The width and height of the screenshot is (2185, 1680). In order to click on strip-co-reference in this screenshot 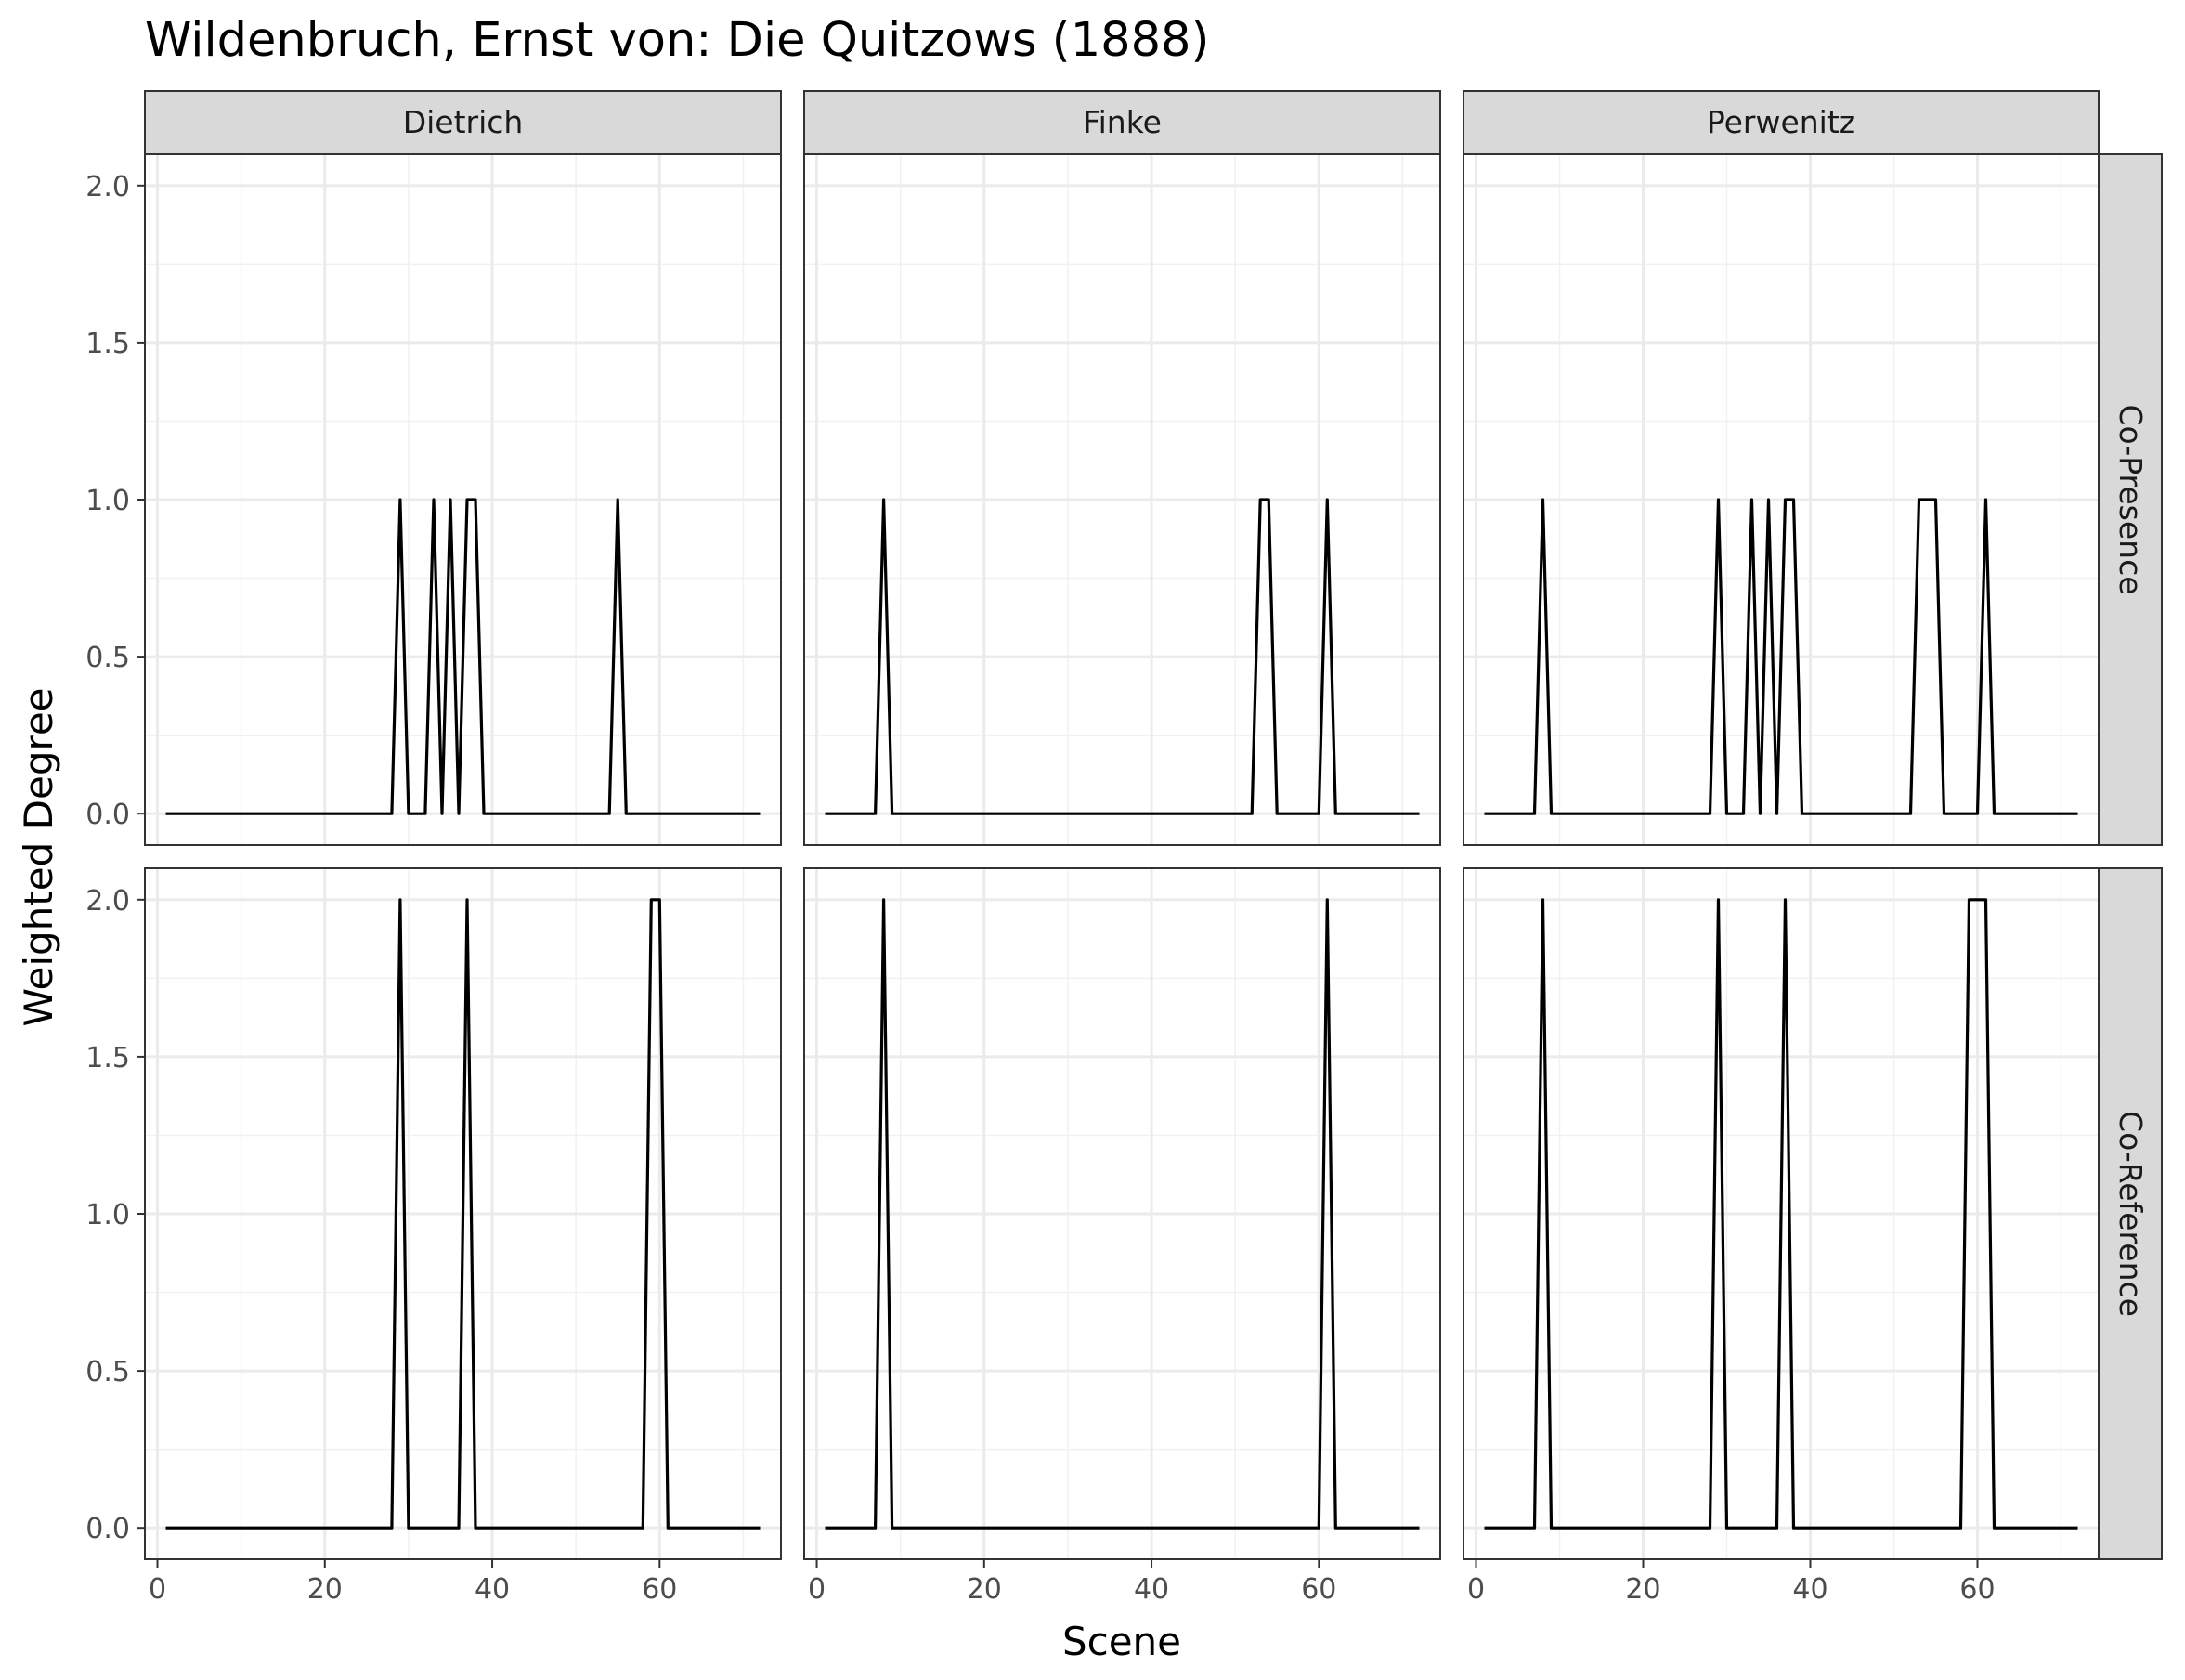, I will do `click(2130, 1213)`.